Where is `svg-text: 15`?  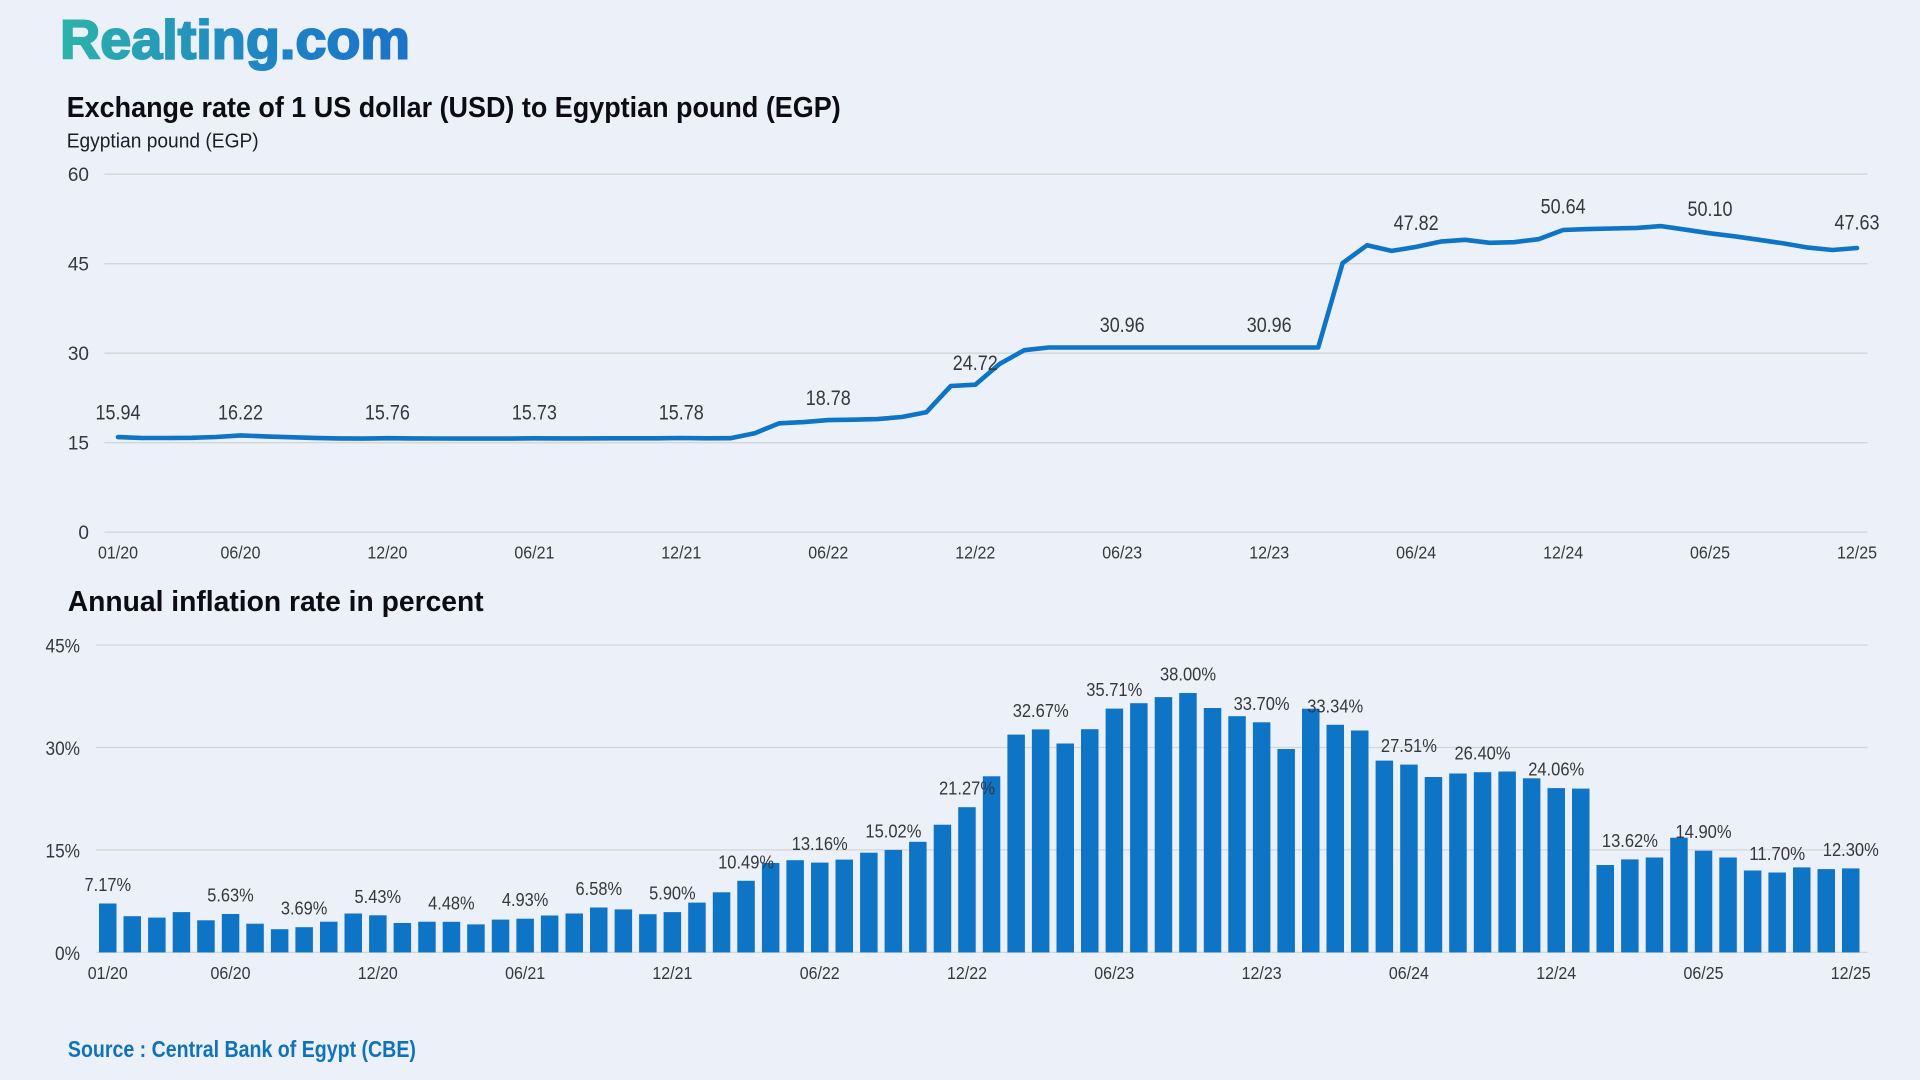 svg-text: 15 is located at coordinates (78, 443).